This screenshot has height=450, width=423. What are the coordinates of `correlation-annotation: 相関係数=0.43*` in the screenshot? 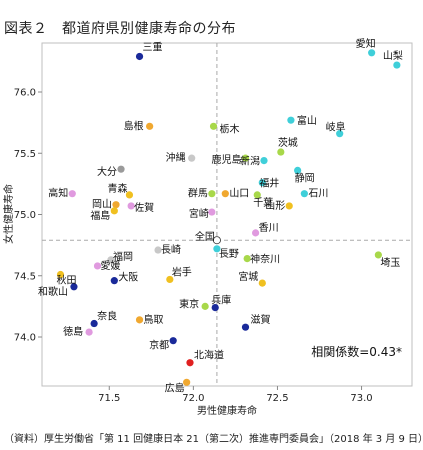 It's located at (356, 351).